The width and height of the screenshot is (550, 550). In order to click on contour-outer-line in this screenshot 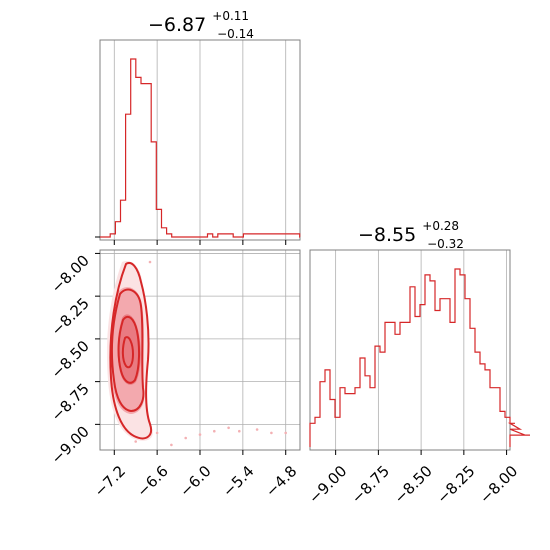, I will do `click(130, 351)`.